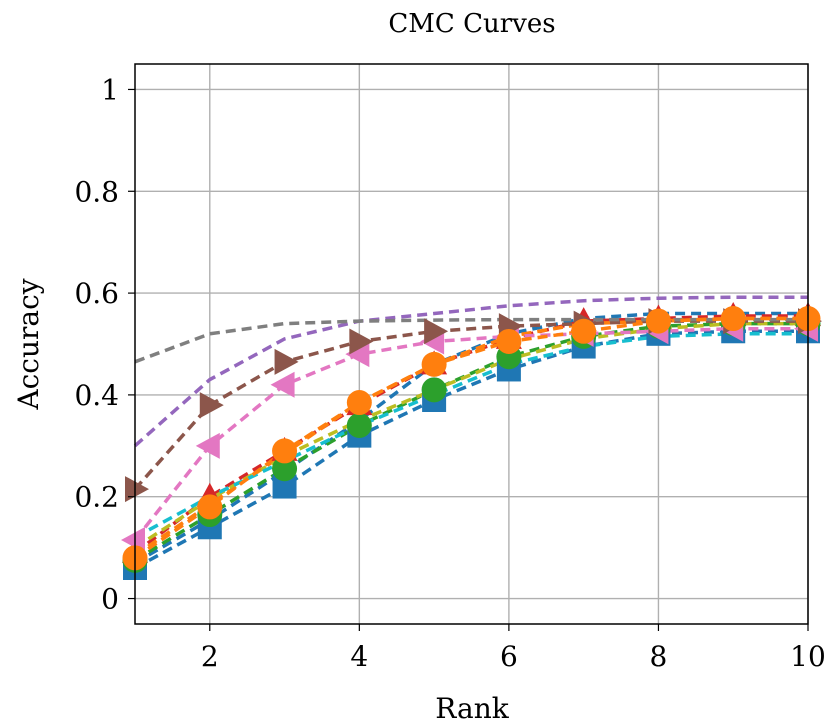 The width and height of the screenshot is (828, 727). Describe the element at coordinates (96, 497) in the screenshot. I see `y-tick-label-1: 0.2` at that location.